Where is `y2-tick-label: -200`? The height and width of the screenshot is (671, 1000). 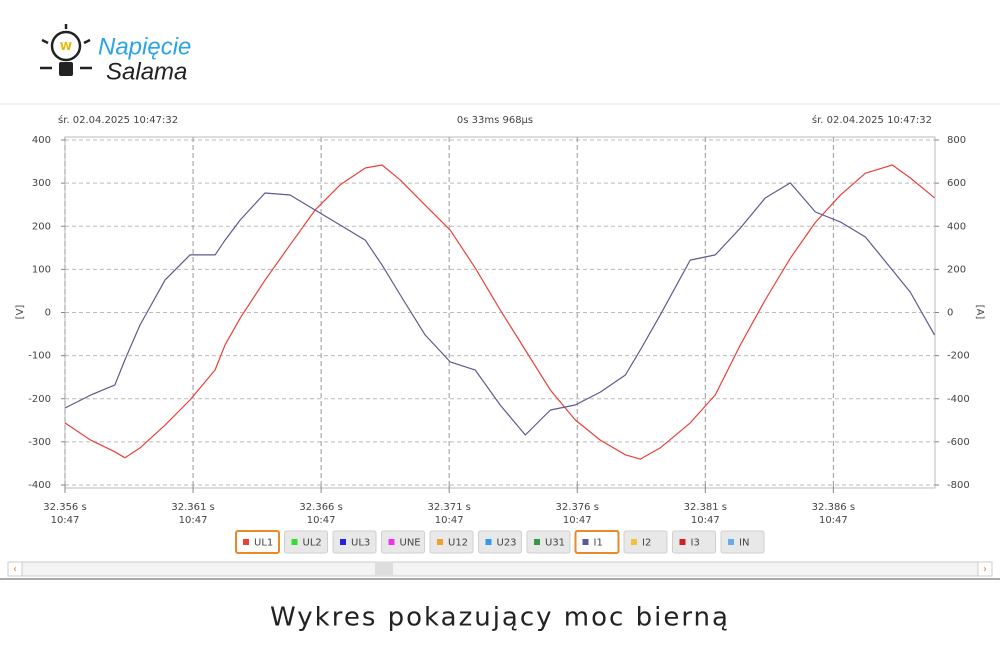 y2-tick-label: -200 is located at coordinates (958, 356).